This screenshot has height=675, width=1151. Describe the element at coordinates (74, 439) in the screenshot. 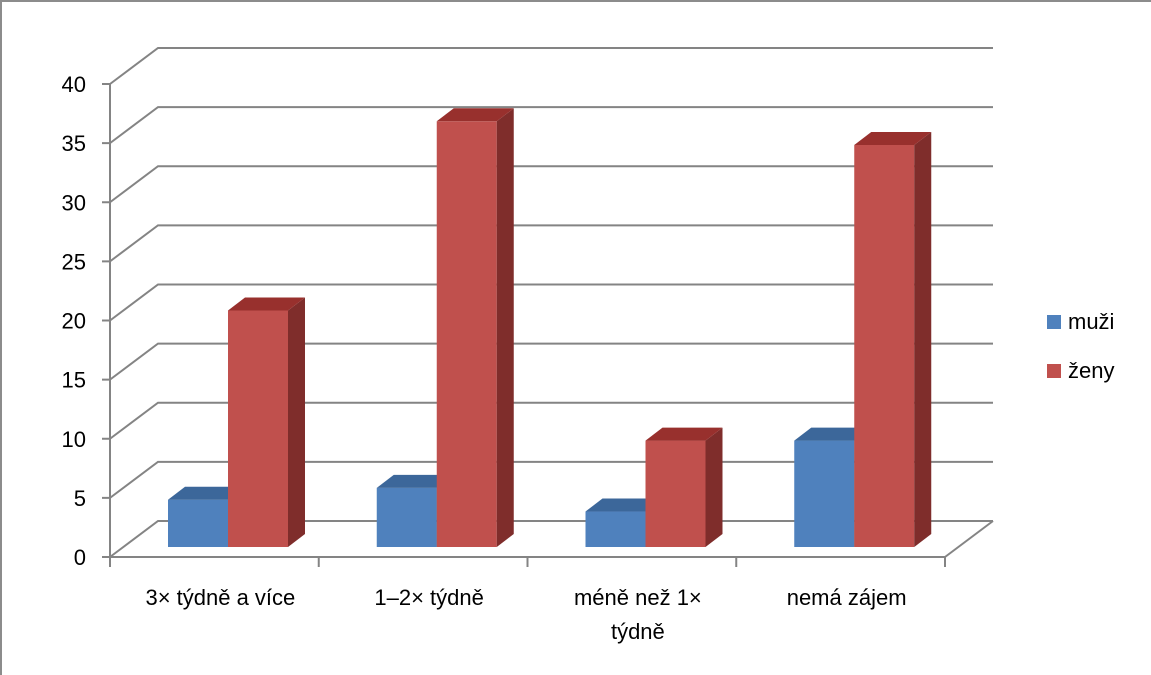

I see `y-tick-label: 10` at that location.